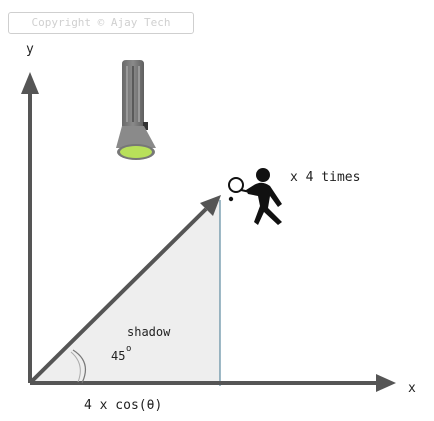  I want to click on x-axis, so click(213, 383).